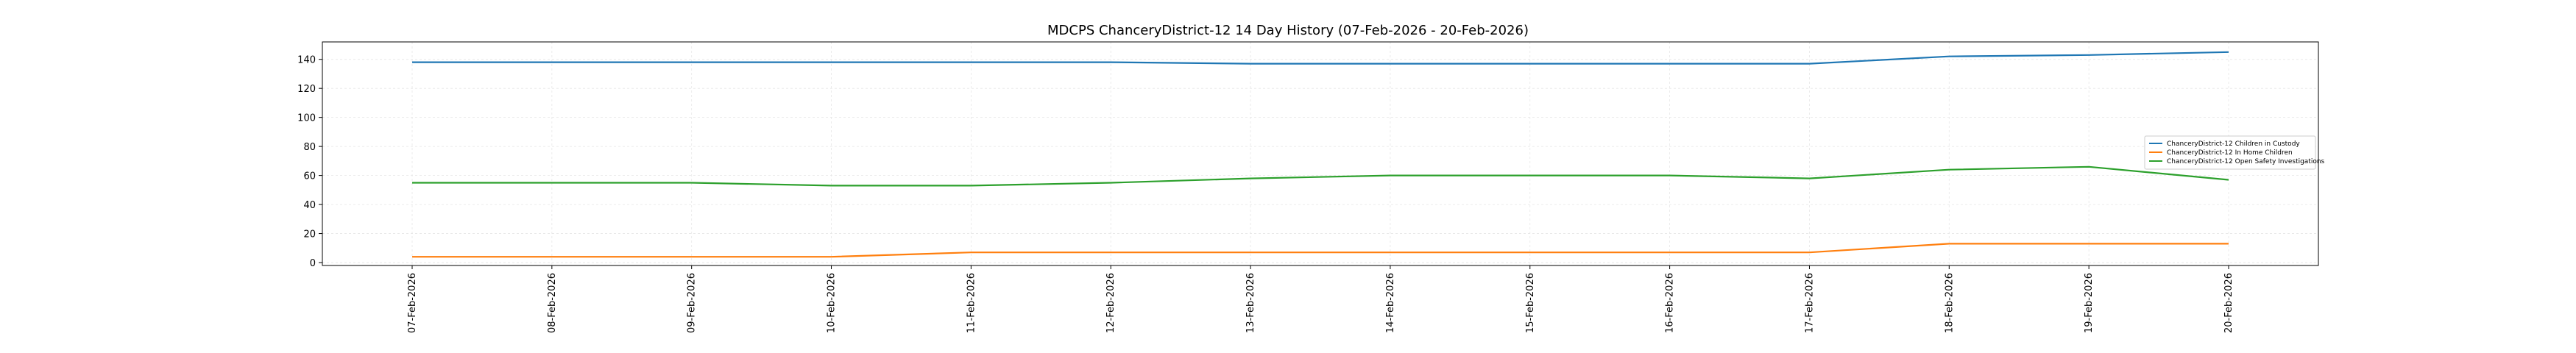 The height and width of the screenshot is (353, 2576). What do you see at coordinates (306, 89) in the screenshot?
I see `y-tick-label: 120` at bounding box center [306, 89].